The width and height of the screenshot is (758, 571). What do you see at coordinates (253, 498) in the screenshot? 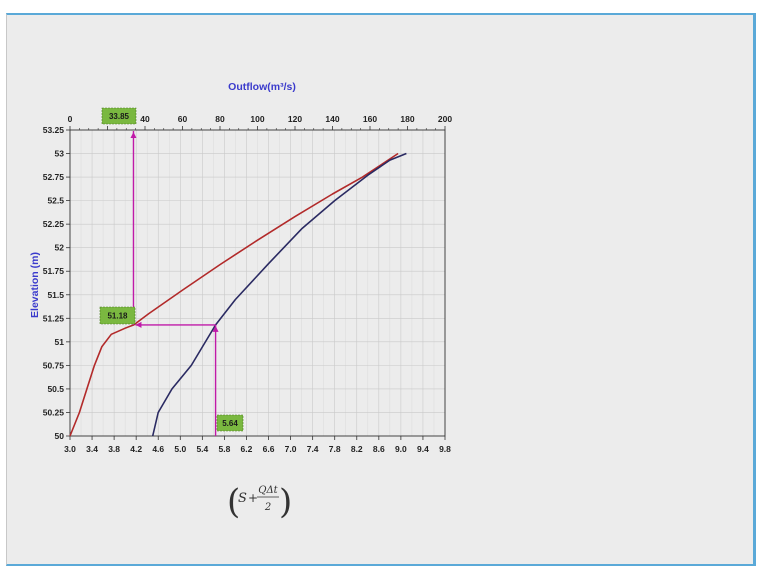
I see `formula-plus: +` at bounding box center [253, 498].